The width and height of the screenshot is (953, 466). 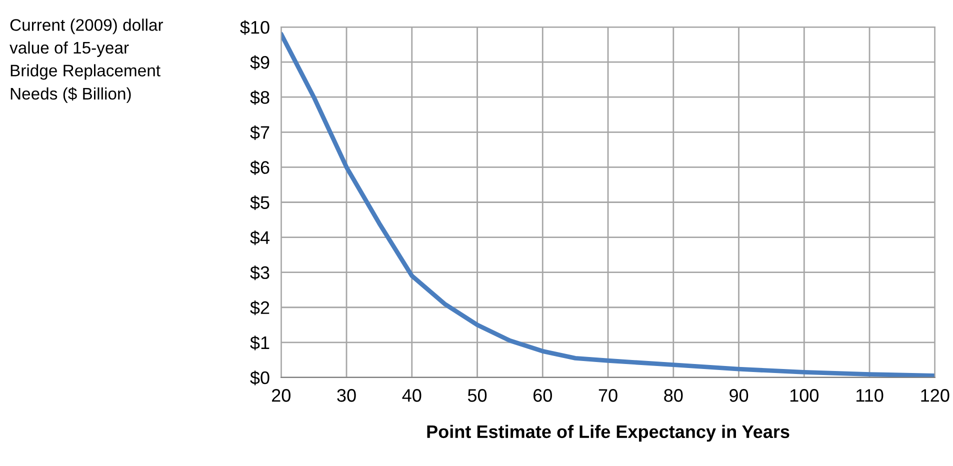 I want to click on y-tick-label: $3, so click(x=260, y=273).